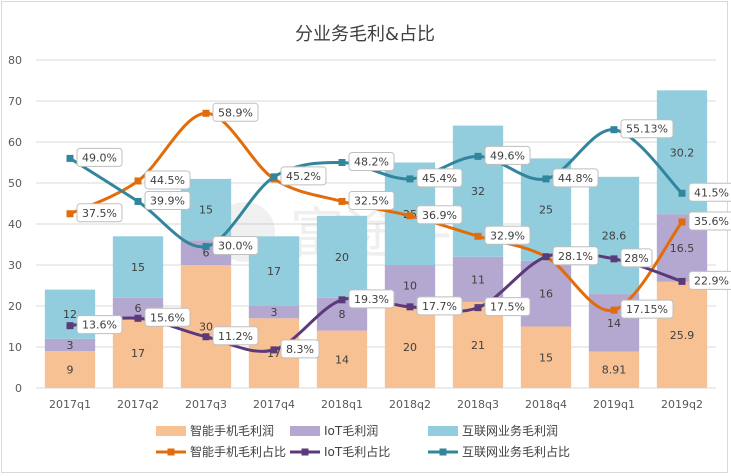 Image resolution: width=731 pixels, height=476 pixels. Describe the element at coordinates (478, 191) in the screenshot. I see `bar-value-label: 32` at that location.